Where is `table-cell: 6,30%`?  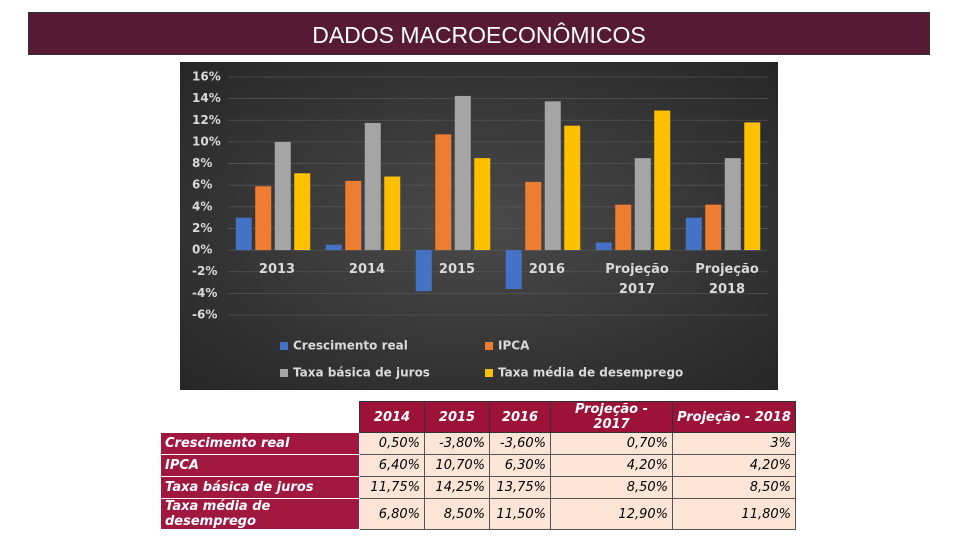
table-cell: 6,30% is located at coordinates (520, 465).